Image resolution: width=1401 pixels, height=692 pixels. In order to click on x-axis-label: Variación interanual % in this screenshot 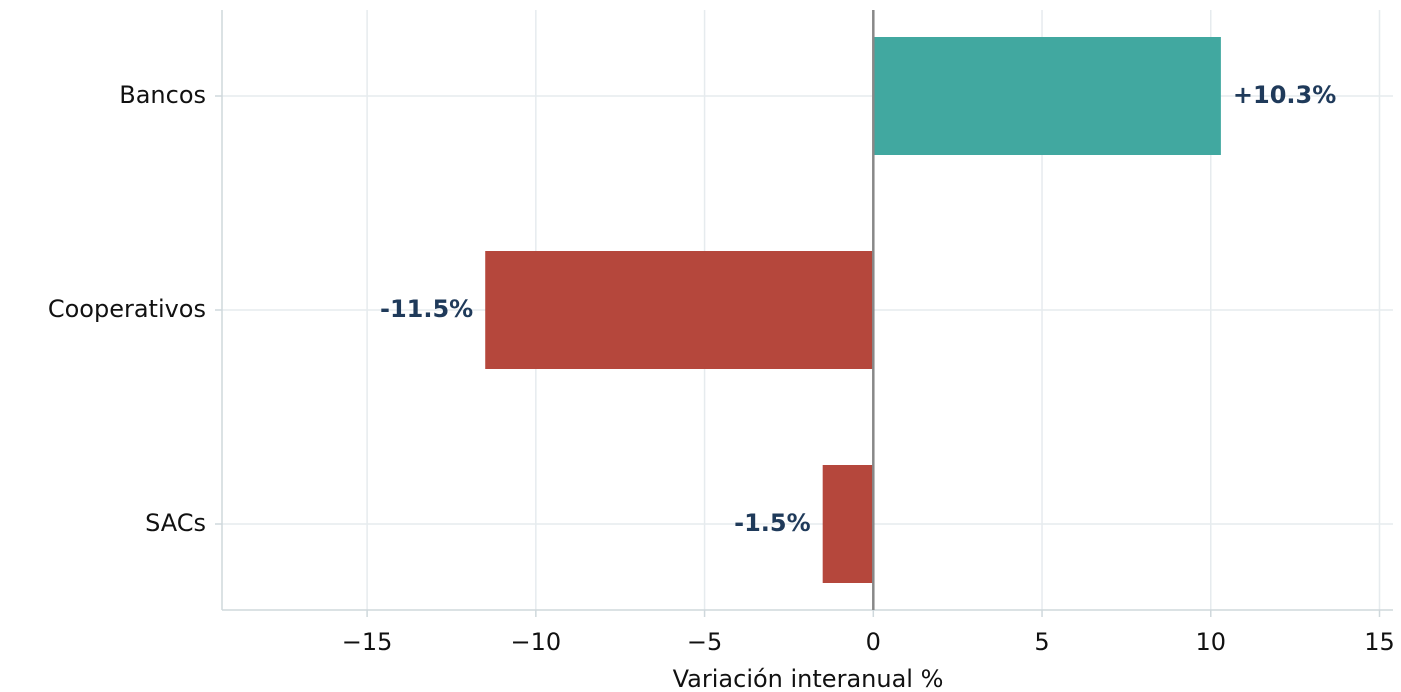, I will do `click(808, 678)`.